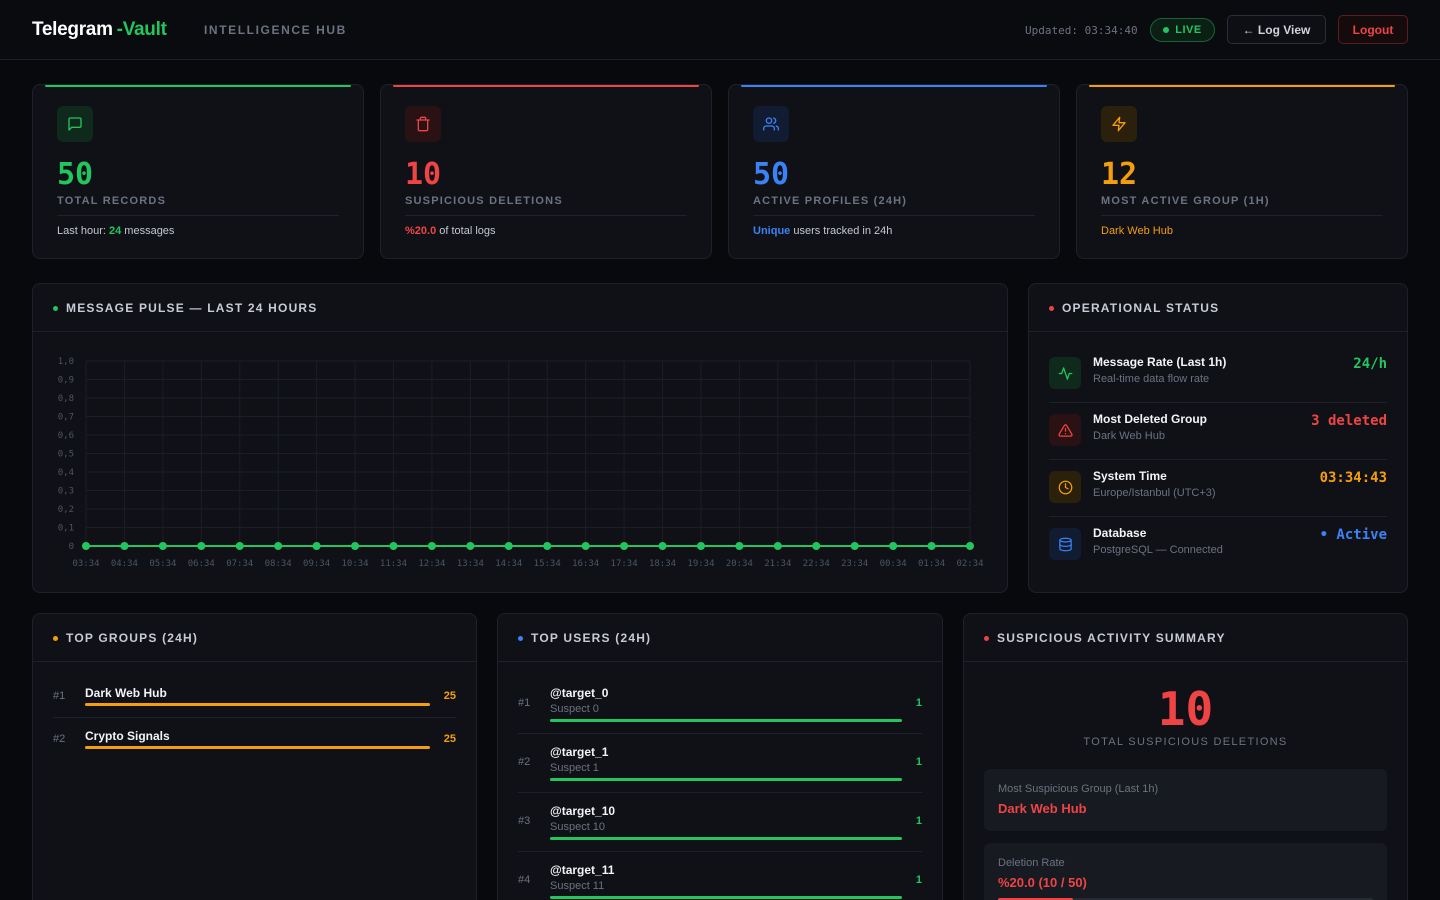  Describe the element at coordinates (583, 811) in the screenshot. I see `user-handle: @target_10` at that location.